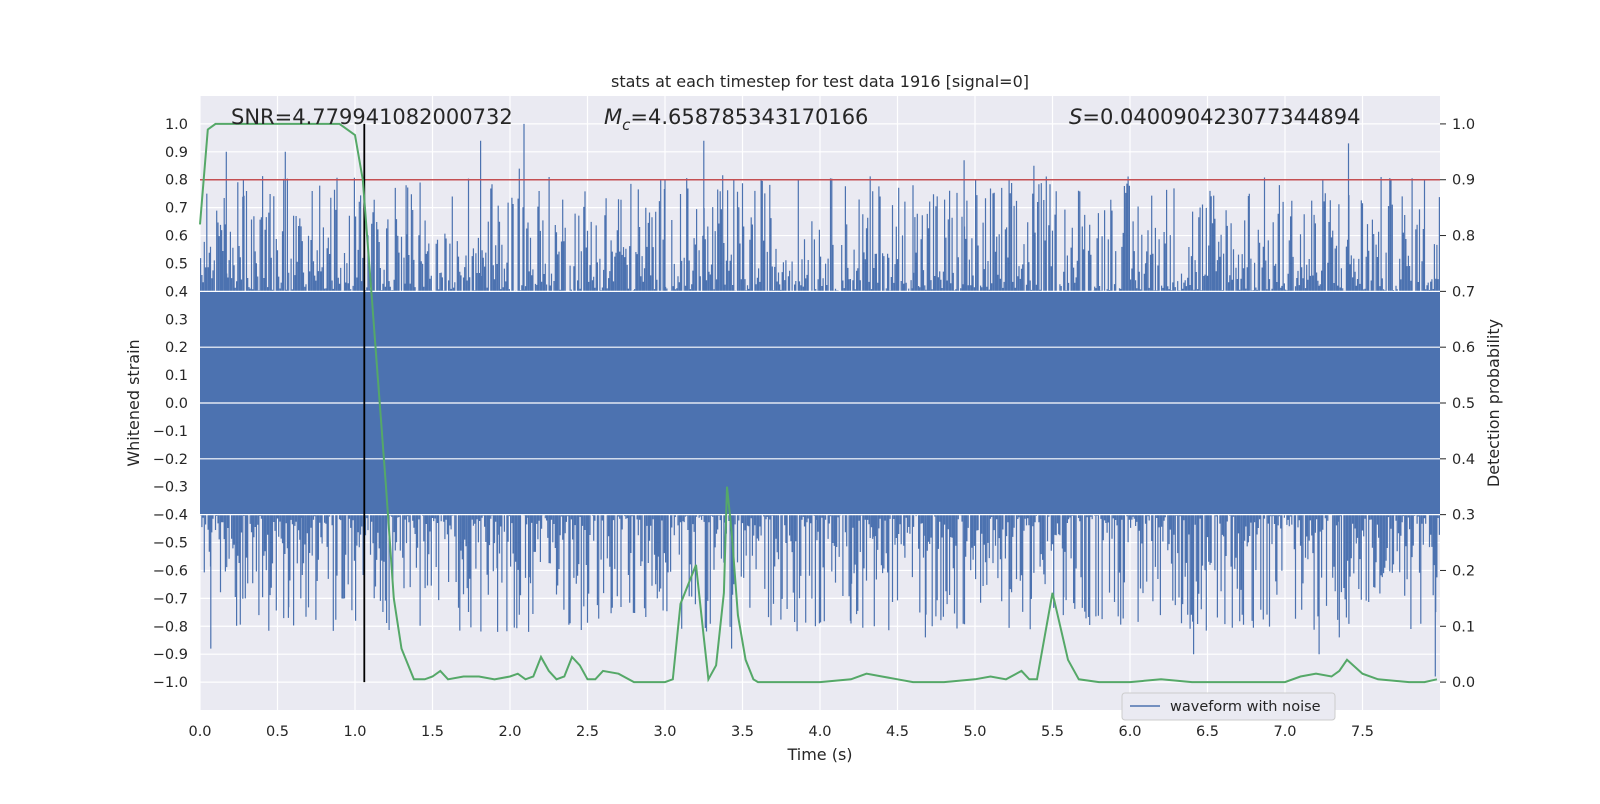 This screenshot has height=804, width=1600. Describe the element at coordinates (1129, 732) in the screenshot. I see `x-tick-label: 6.0` at that location.